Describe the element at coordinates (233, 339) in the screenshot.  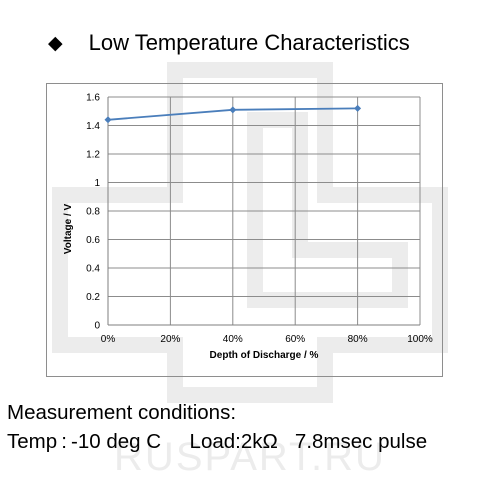
I see `x-tick-label: 40%` at that location.